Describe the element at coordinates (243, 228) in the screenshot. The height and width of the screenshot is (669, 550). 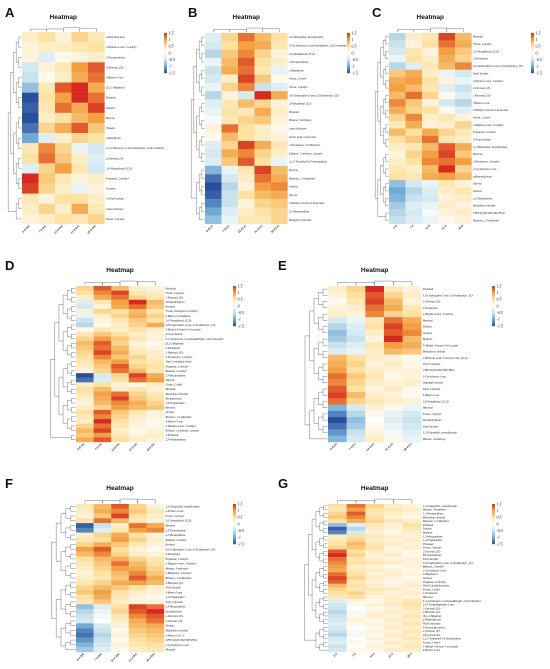
I see `column-labels: 0-8 LG 7-8 LG 14-8 LG 21-8 LG 28-8 LG` at that location.